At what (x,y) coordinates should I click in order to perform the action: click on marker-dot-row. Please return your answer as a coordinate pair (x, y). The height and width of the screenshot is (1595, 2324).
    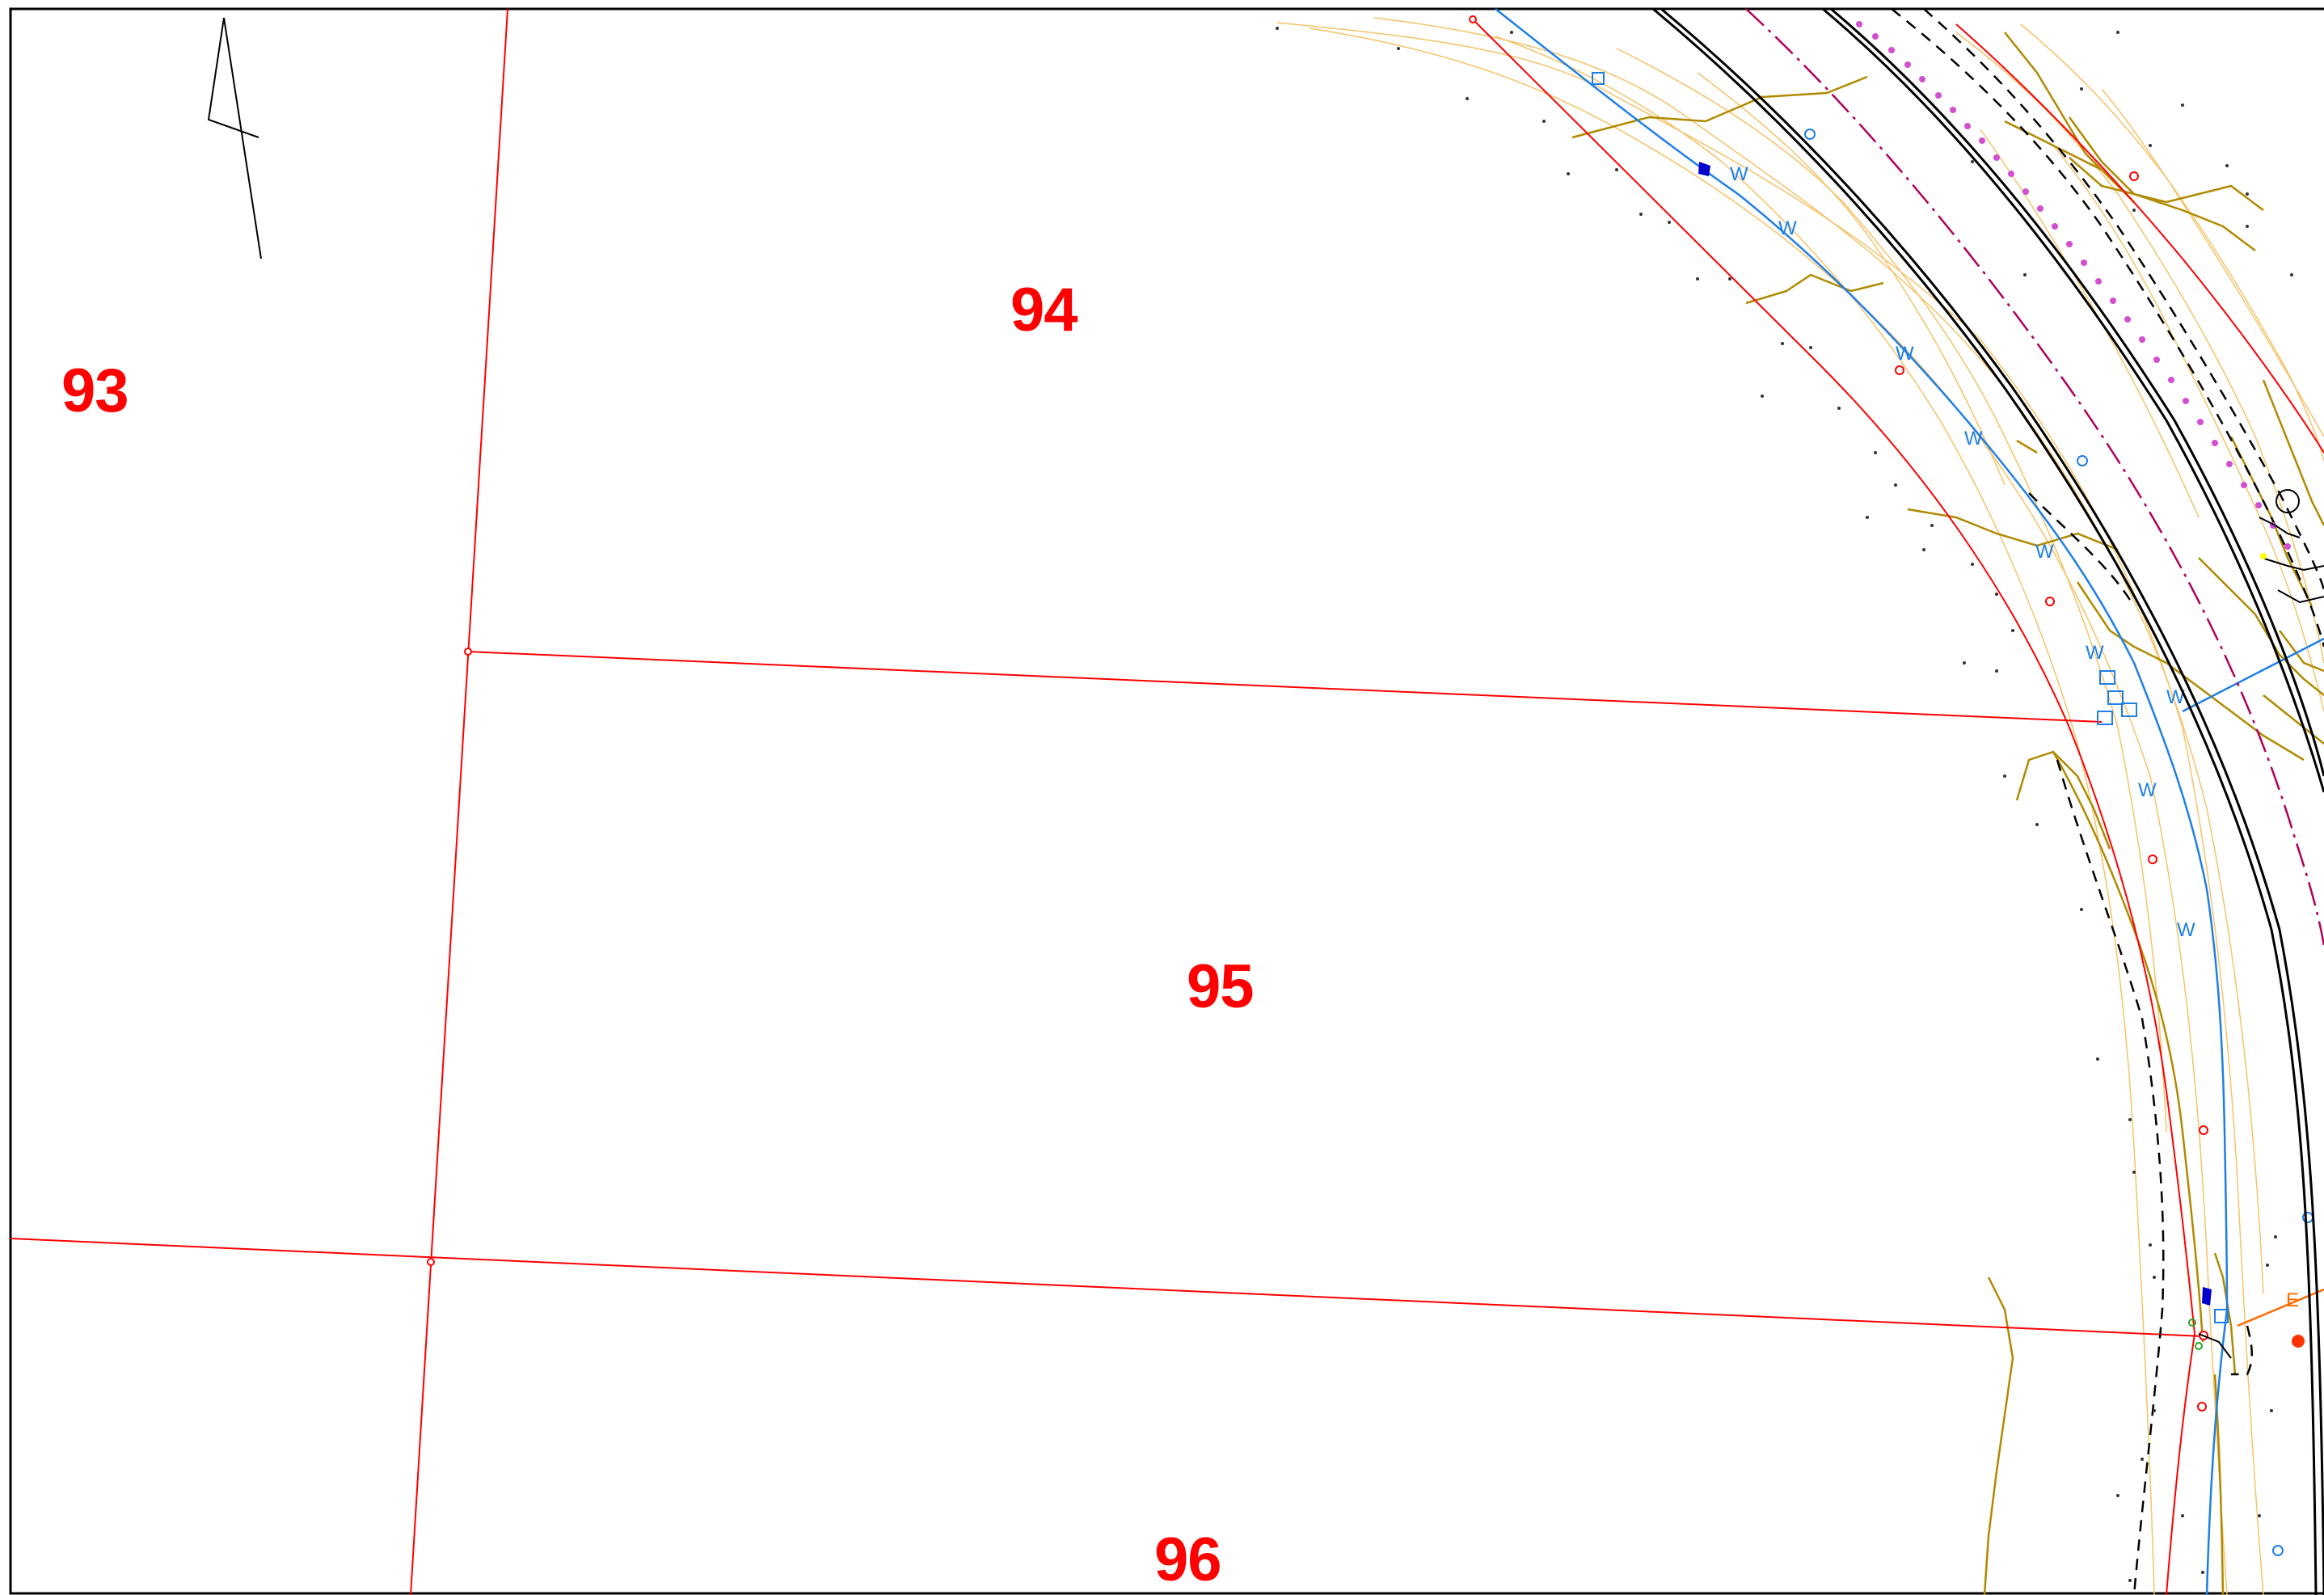
    Looking at the image, I should click on (2073, 285).